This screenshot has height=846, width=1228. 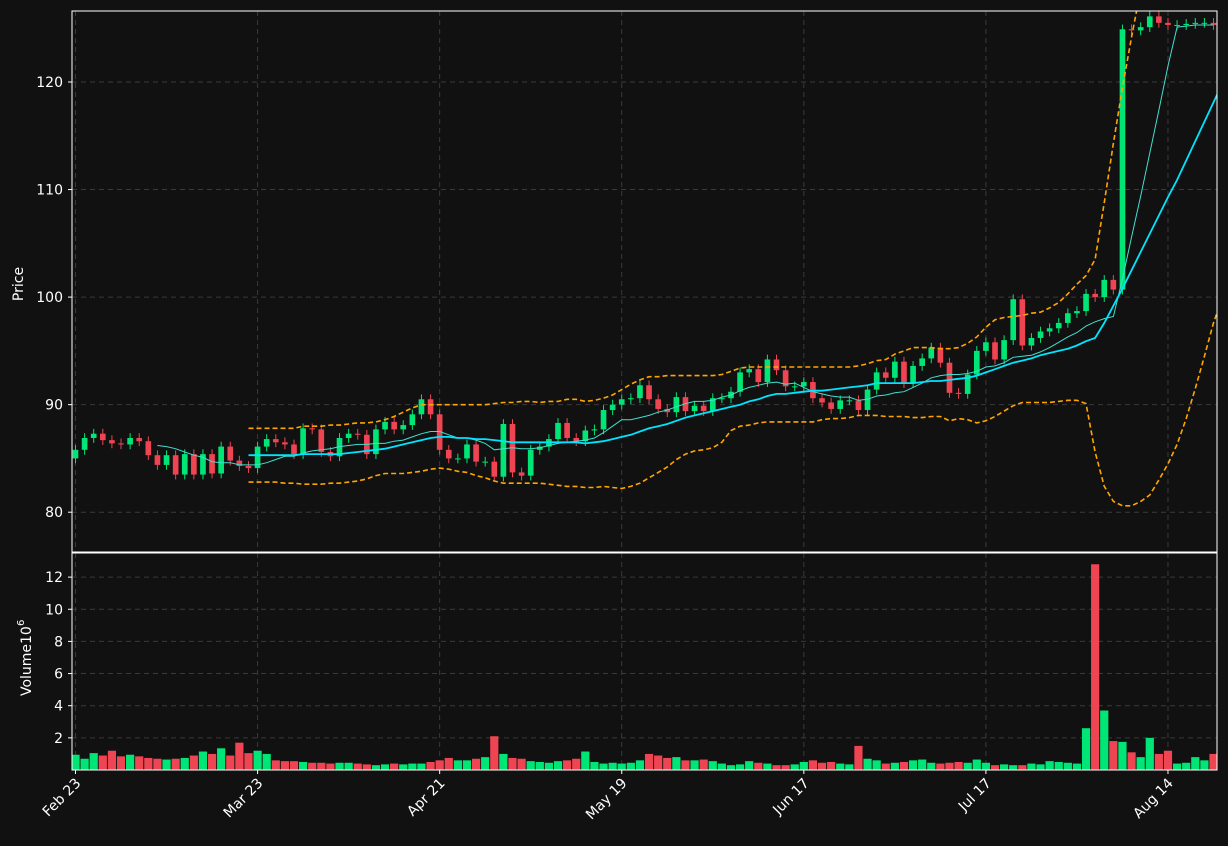 What do you see at coordinates (27, 635) in the screenshot?
I see `volume-unit-base: 10` at bounding box center [27, 635].